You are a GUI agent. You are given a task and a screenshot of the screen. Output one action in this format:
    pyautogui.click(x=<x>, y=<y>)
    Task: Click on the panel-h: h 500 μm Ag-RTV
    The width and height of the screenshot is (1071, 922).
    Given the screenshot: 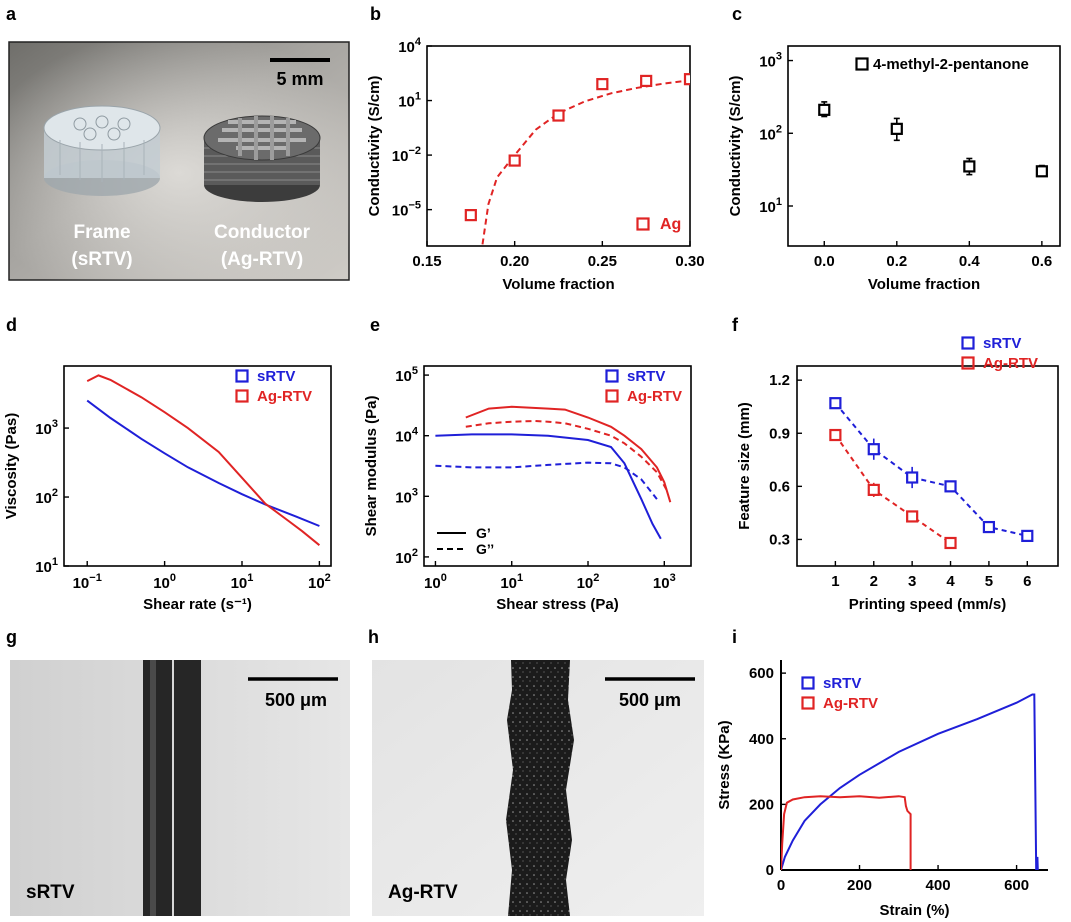 What is the action you would take?
    pyautogui.click(x=536, y=771)
    